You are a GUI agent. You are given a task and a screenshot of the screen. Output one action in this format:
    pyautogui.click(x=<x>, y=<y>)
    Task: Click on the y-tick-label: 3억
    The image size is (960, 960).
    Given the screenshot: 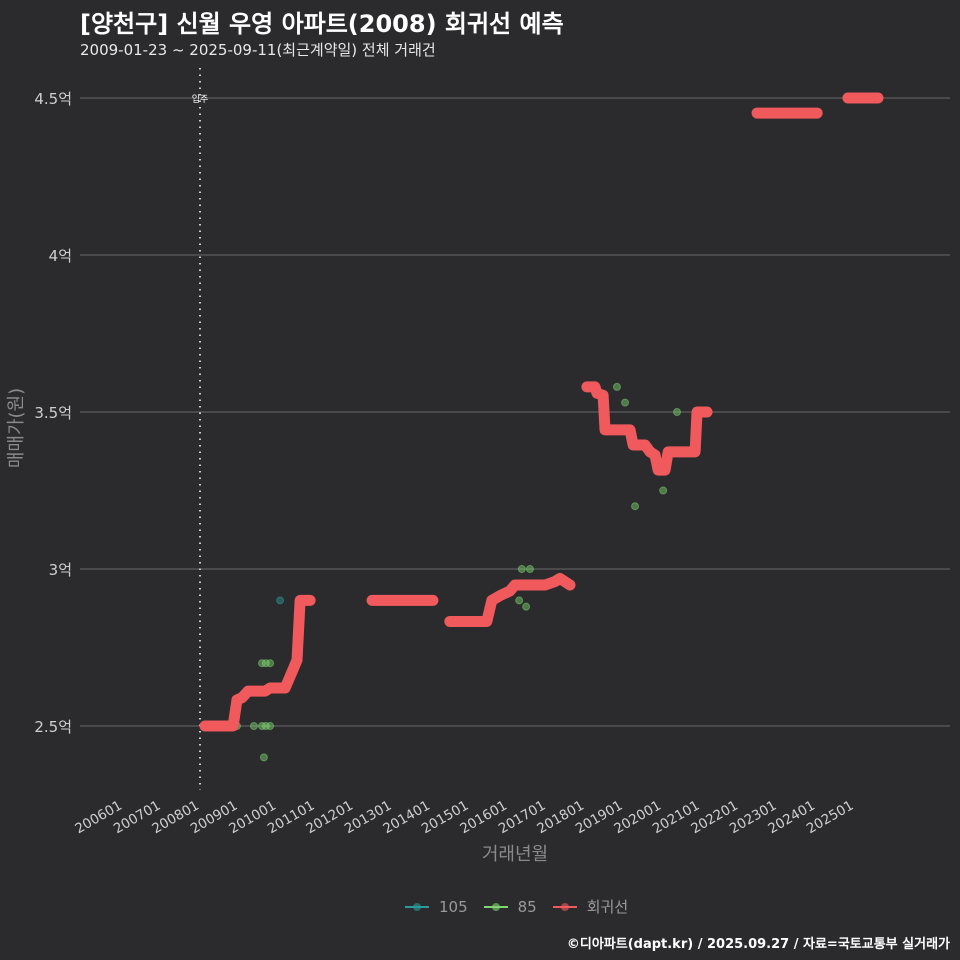 What is the action you would take?
    pyautogui.click(x=60, y=570)
    